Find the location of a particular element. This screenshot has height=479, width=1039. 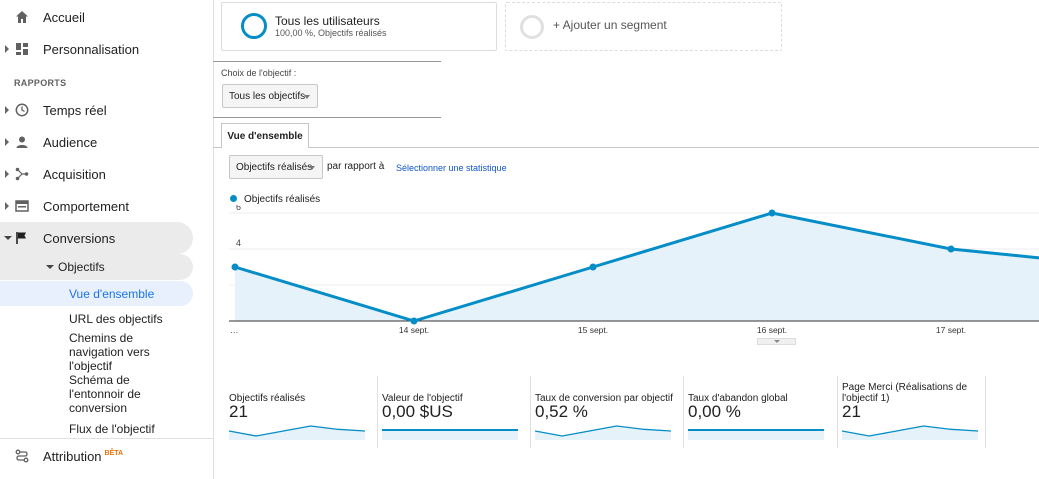

sidebar-subitem-entonnoir: Schéma de l'entonnoir de conversion is located at coordinates (105, 394).